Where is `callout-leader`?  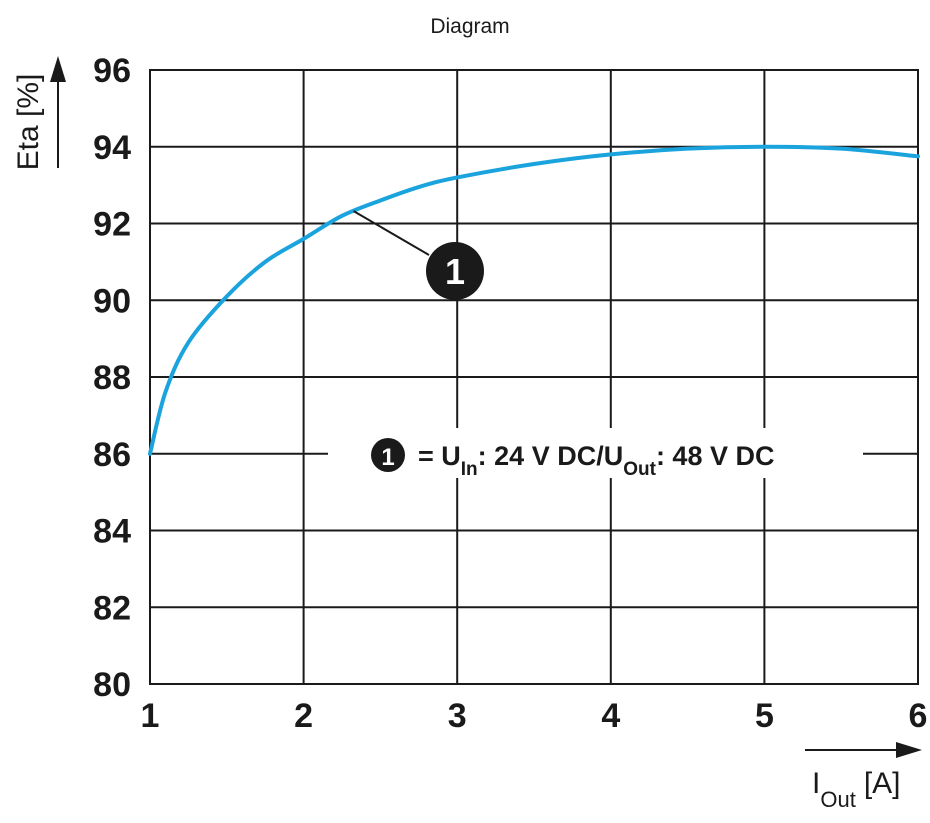 callout-leader is located at coordinates (391, 233).